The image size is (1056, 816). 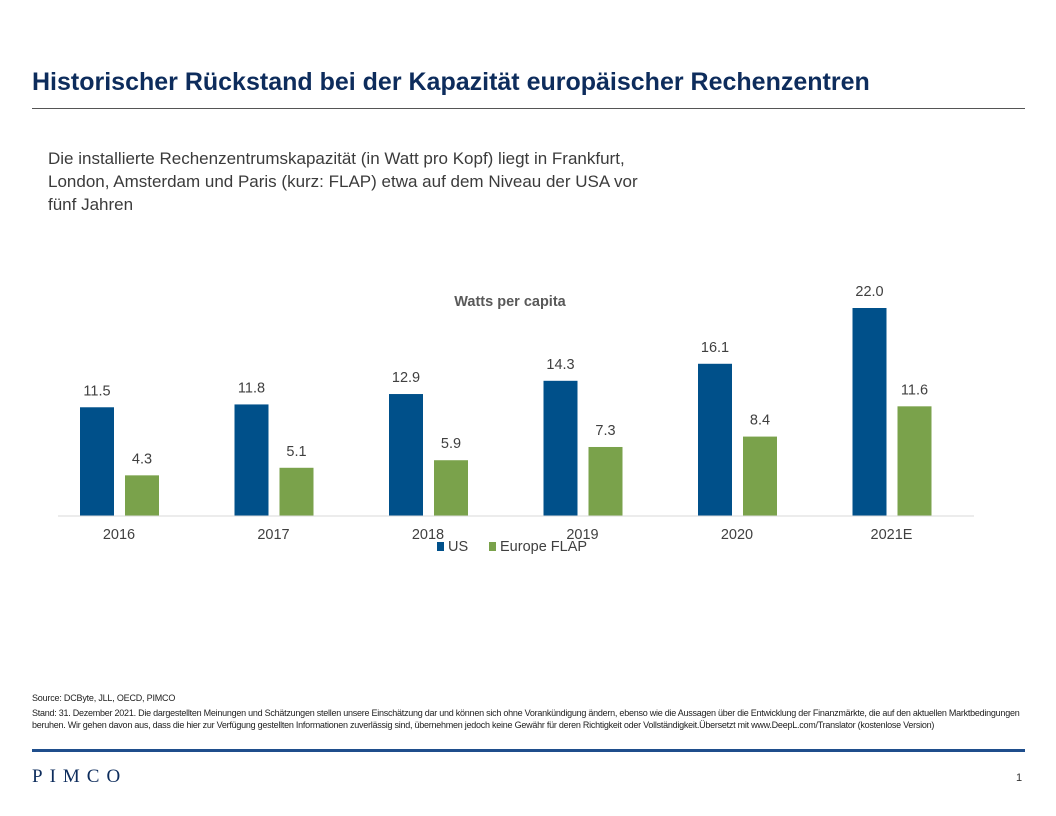 I want to click on bar-europe-flap-2018, so click(x=451, y=488).